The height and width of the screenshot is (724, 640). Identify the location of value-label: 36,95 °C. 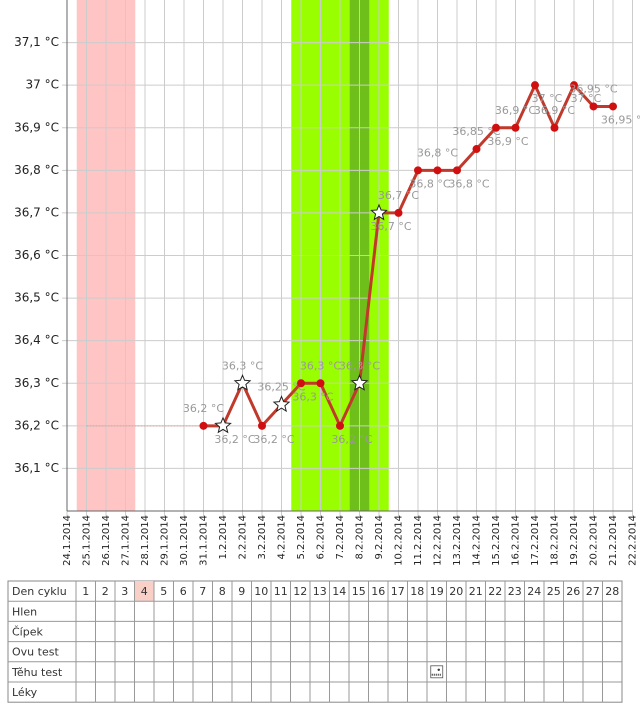
(593, 88).